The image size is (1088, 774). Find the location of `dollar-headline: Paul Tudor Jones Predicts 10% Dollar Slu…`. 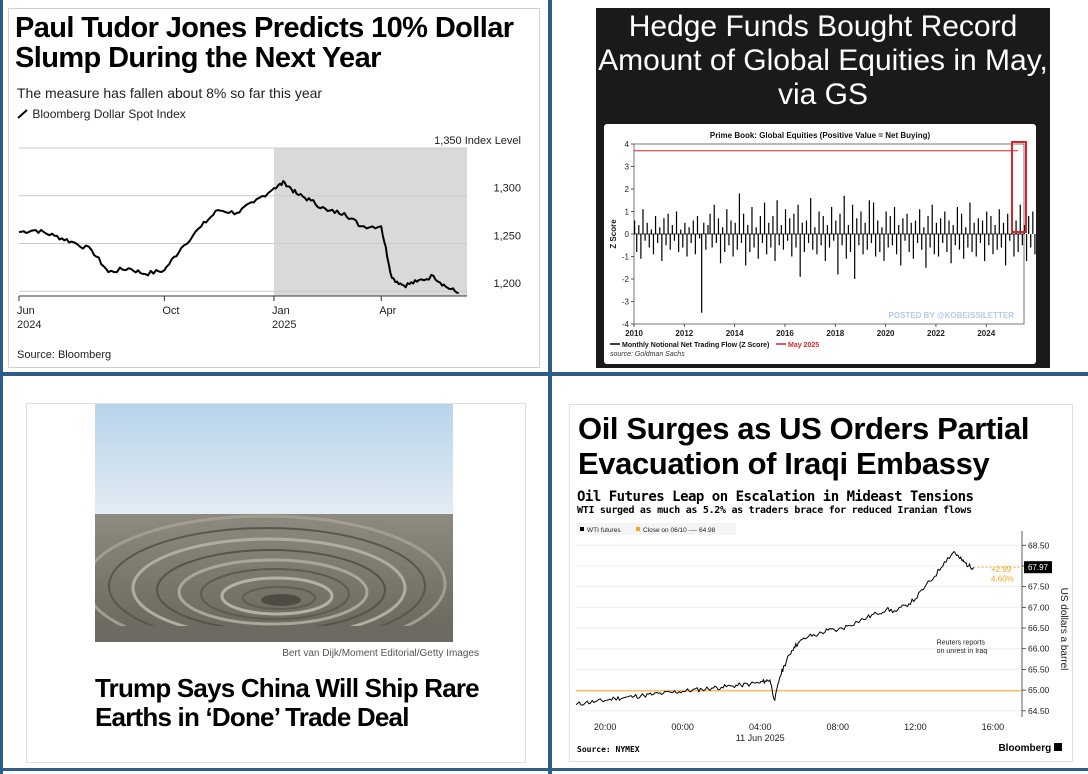

dollar-headline: Paul Tudor Jones Predicts 10% Dollar Slu… is located at coordinates (264, 43).